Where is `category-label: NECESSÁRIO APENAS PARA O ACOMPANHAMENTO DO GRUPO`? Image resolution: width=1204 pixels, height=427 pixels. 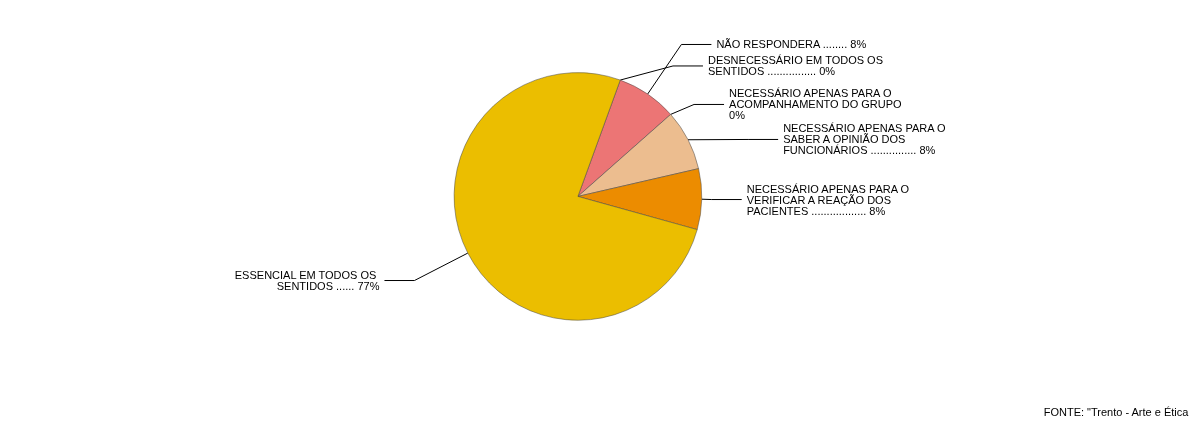 category-label: NECESSÁRIO APENAS PARA O ACOMPANHAMENTO DO GRUPO is located at coordinates (815, 99).